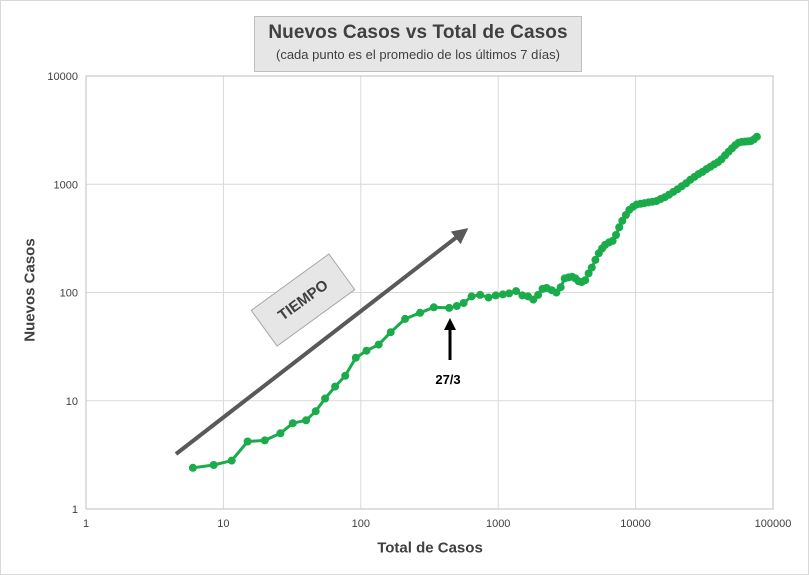 Image resolution: width=809 pixels, height=575 pixels. What do you see at coordinates (418, 32) in the screenshot?
I see `chart-title: Nuevos Casos vs Total de Casos` at bounding box center [418, 32].